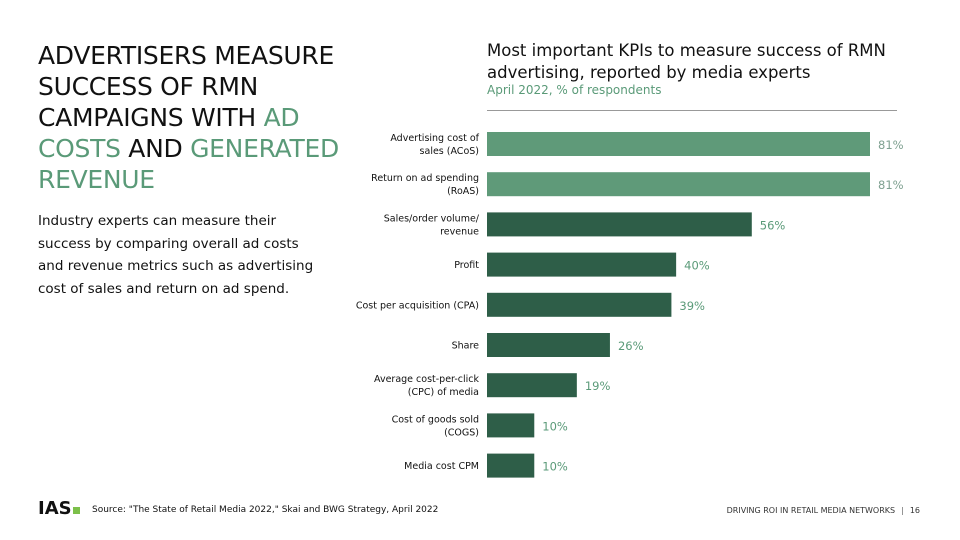  Describe the element at coordinates (598, 386) in the screenshot. I see `data-label-6: 19%` at that location.